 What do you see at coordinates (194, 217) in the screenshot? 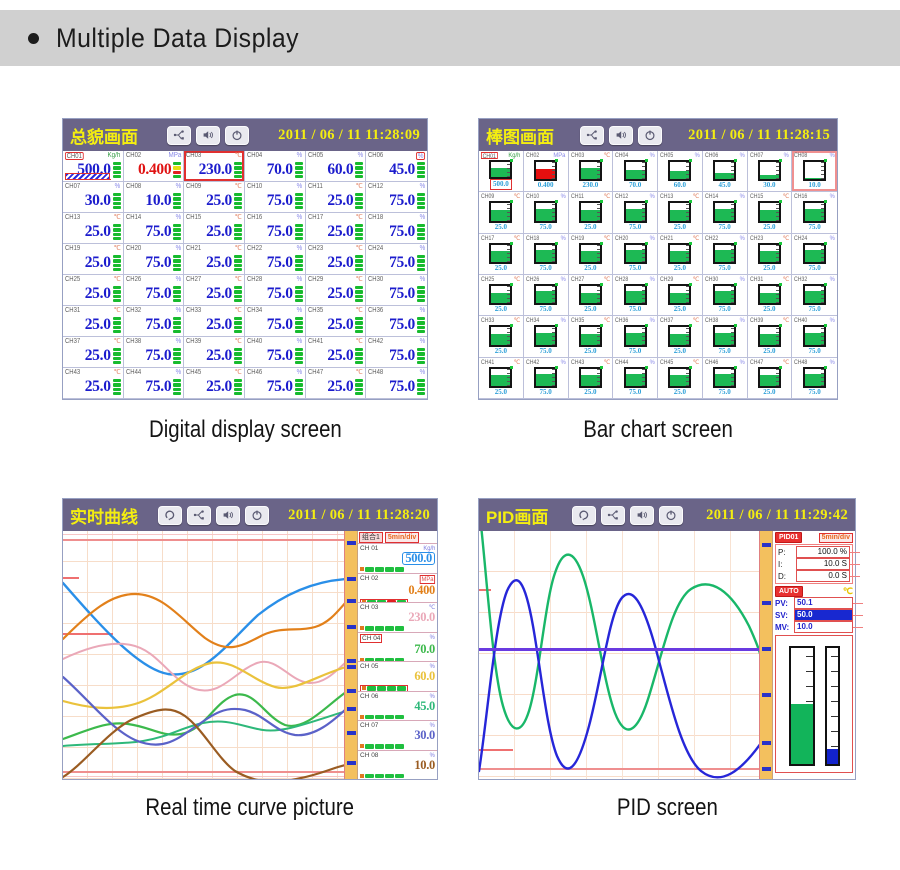
I see `channel-id: CH15` at bounding box center [194, 217].